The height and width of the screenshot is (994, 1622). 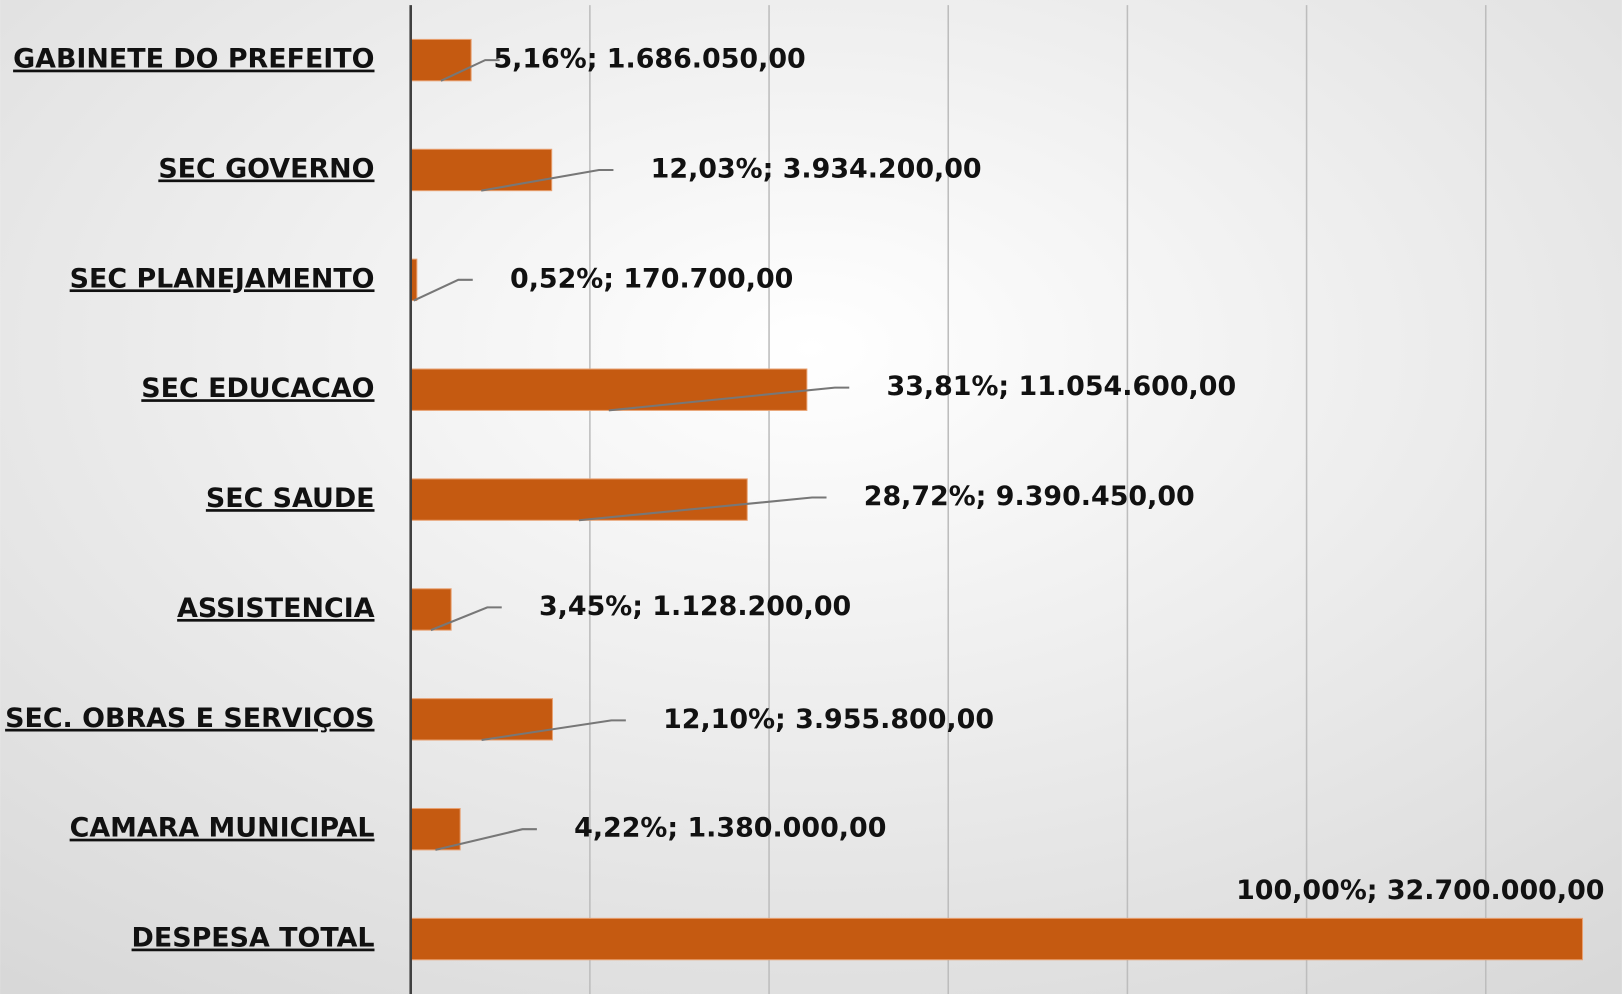 What do you see at coordinates (1029, 496) in the screenshot?
I see `data-label: 28,72%; 9.390.450,00` at bounding box center [1029, 496].